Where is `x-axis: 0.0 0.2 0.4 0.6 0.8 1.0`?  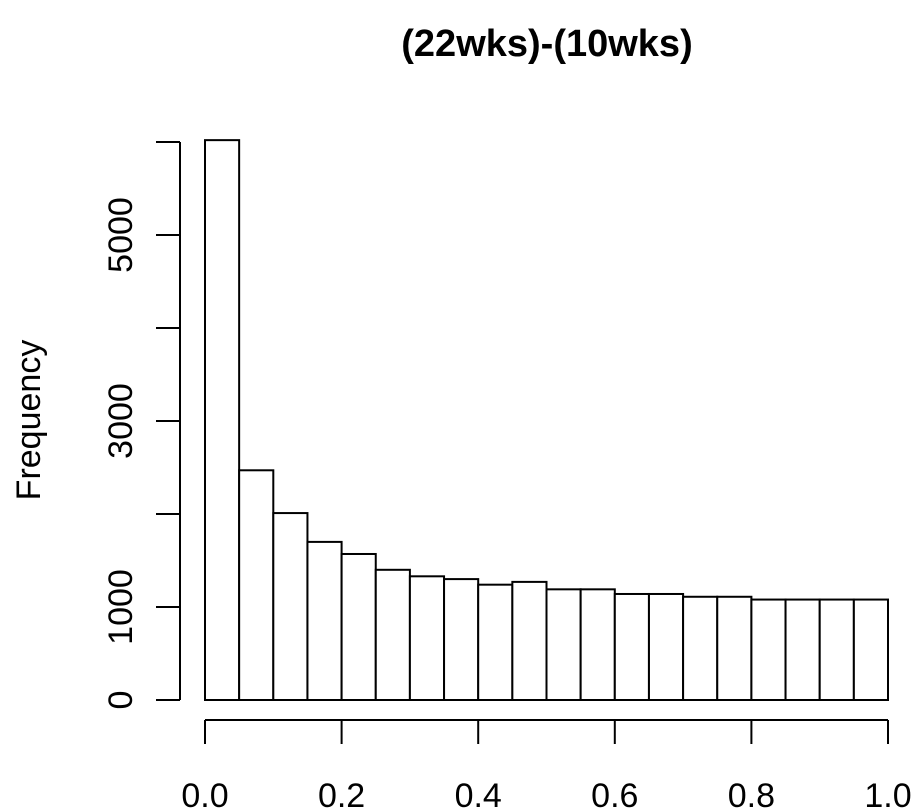 x-axis: 0.0 0.2 0.4 0.6 0.8 1.0 is located at coordinates (546, 764).